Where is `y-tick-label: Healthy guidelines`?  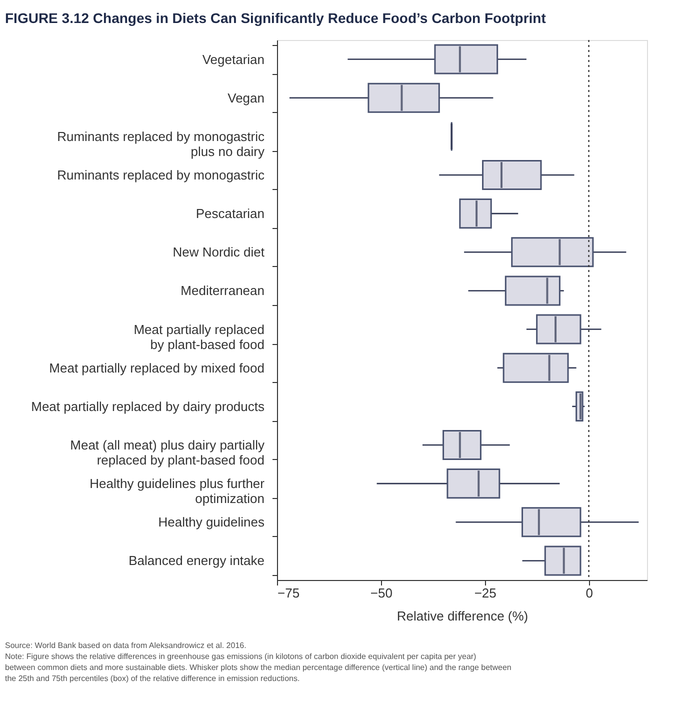
y-tick-label: Healthy guidelines is located at coordinates (211, 522).